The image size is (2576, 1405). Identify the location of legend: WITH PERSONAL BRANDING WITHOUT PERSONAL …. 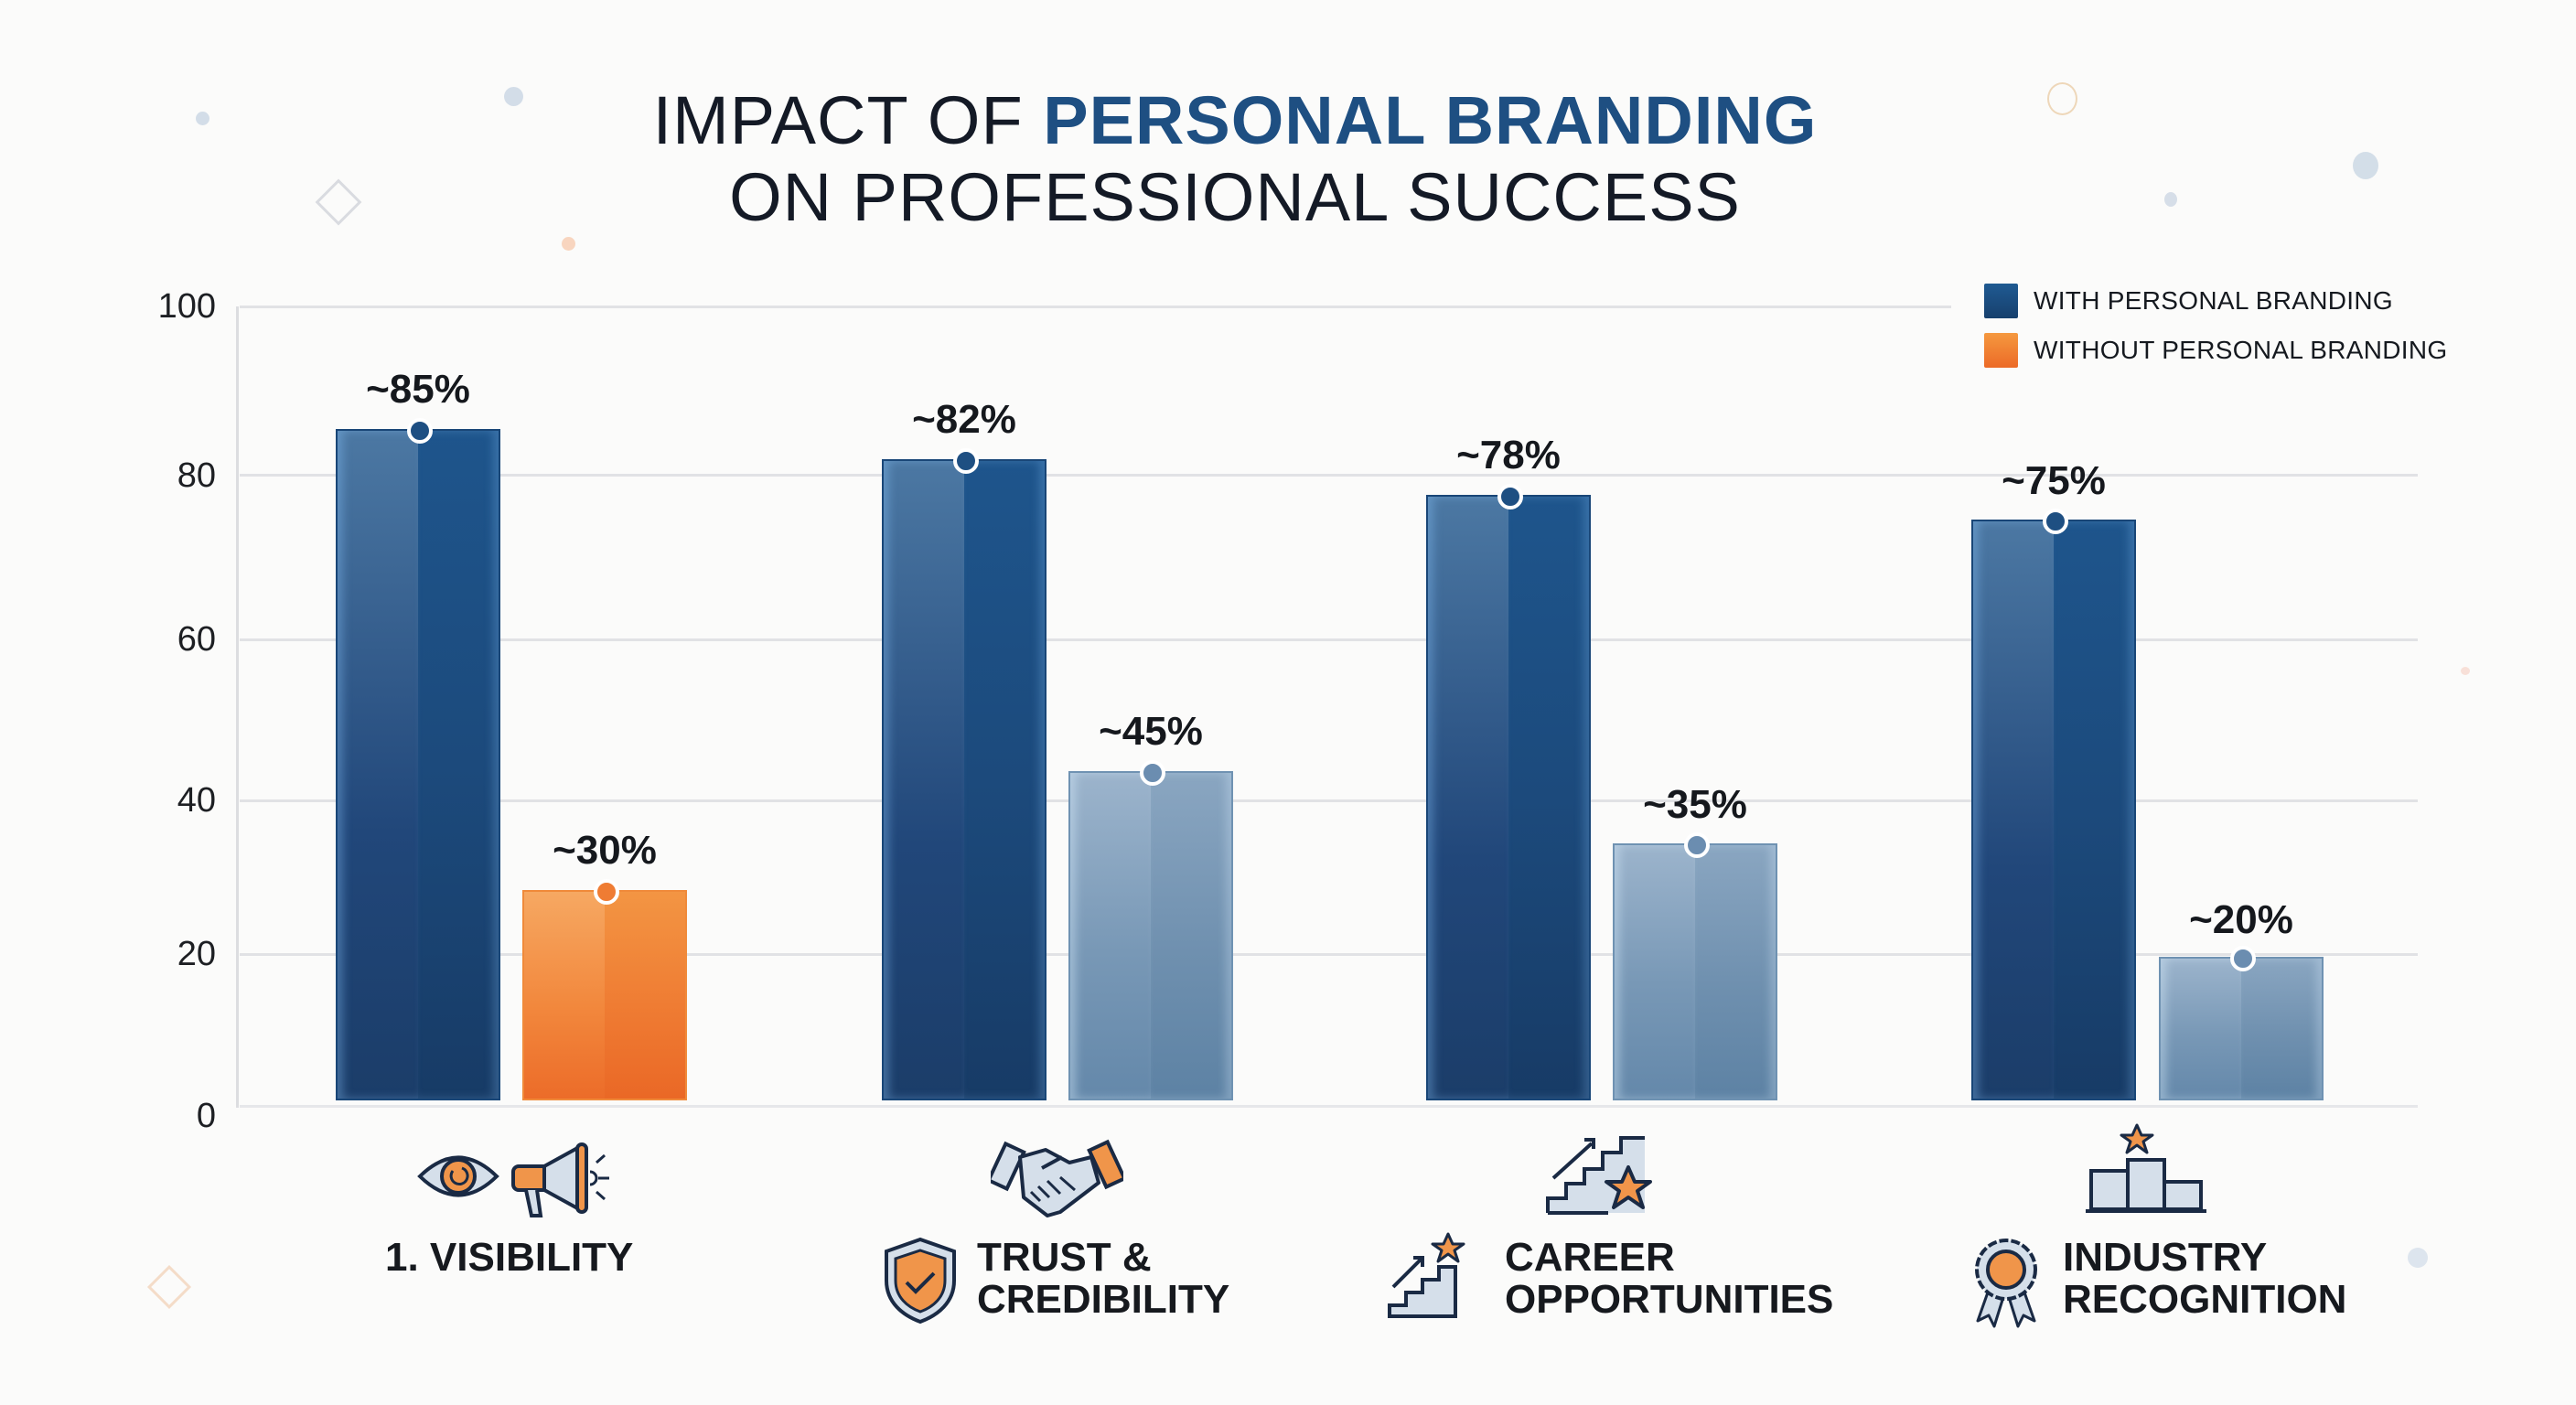
(2215, 325).